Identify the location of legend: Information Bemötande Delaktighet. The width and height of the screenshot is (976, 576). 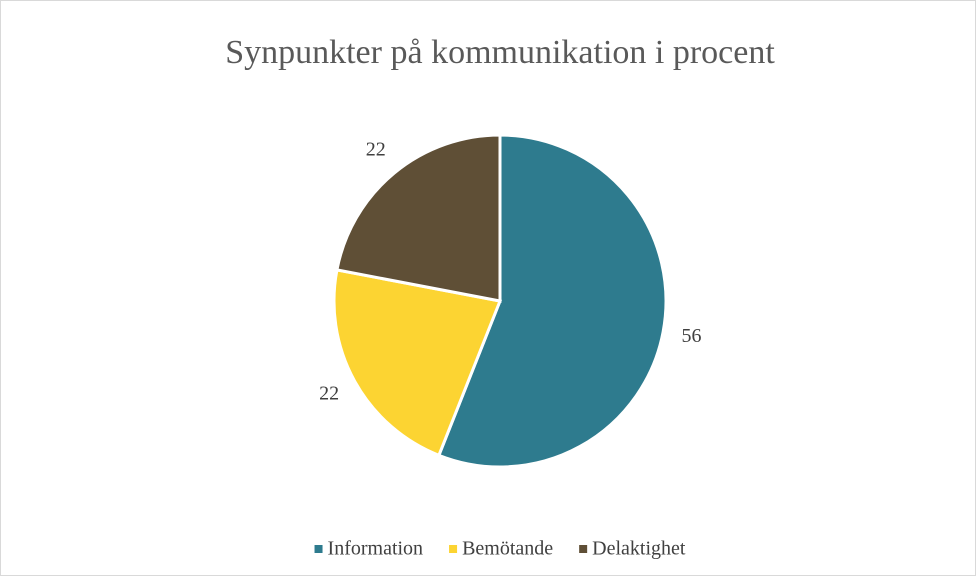
(500, 549).